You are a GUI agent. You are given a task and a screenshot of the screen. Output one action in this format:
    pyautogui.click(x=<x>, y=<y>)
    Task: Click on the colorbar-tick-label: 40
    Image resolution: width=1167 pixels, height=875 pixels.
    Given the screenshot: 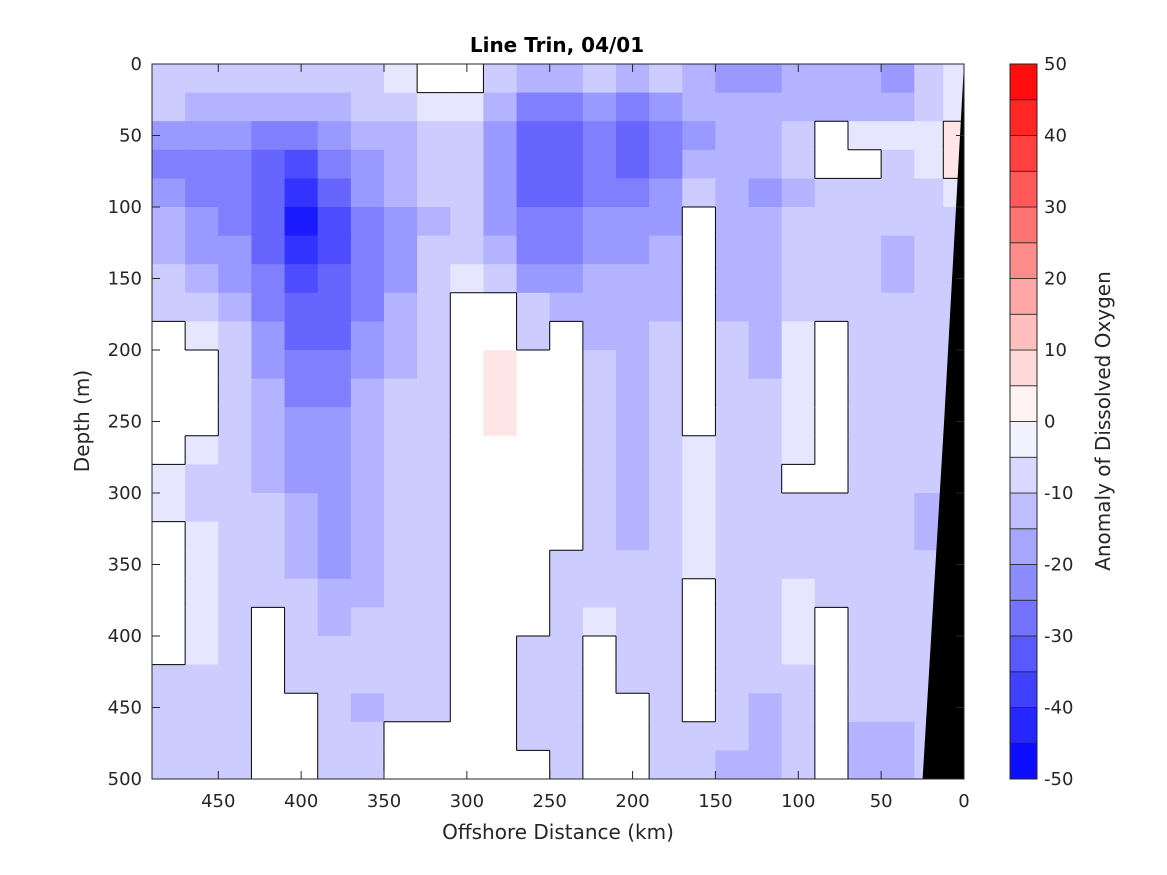 What is the action you would take?
    pyautogui.click(x=1055, y=136)
    